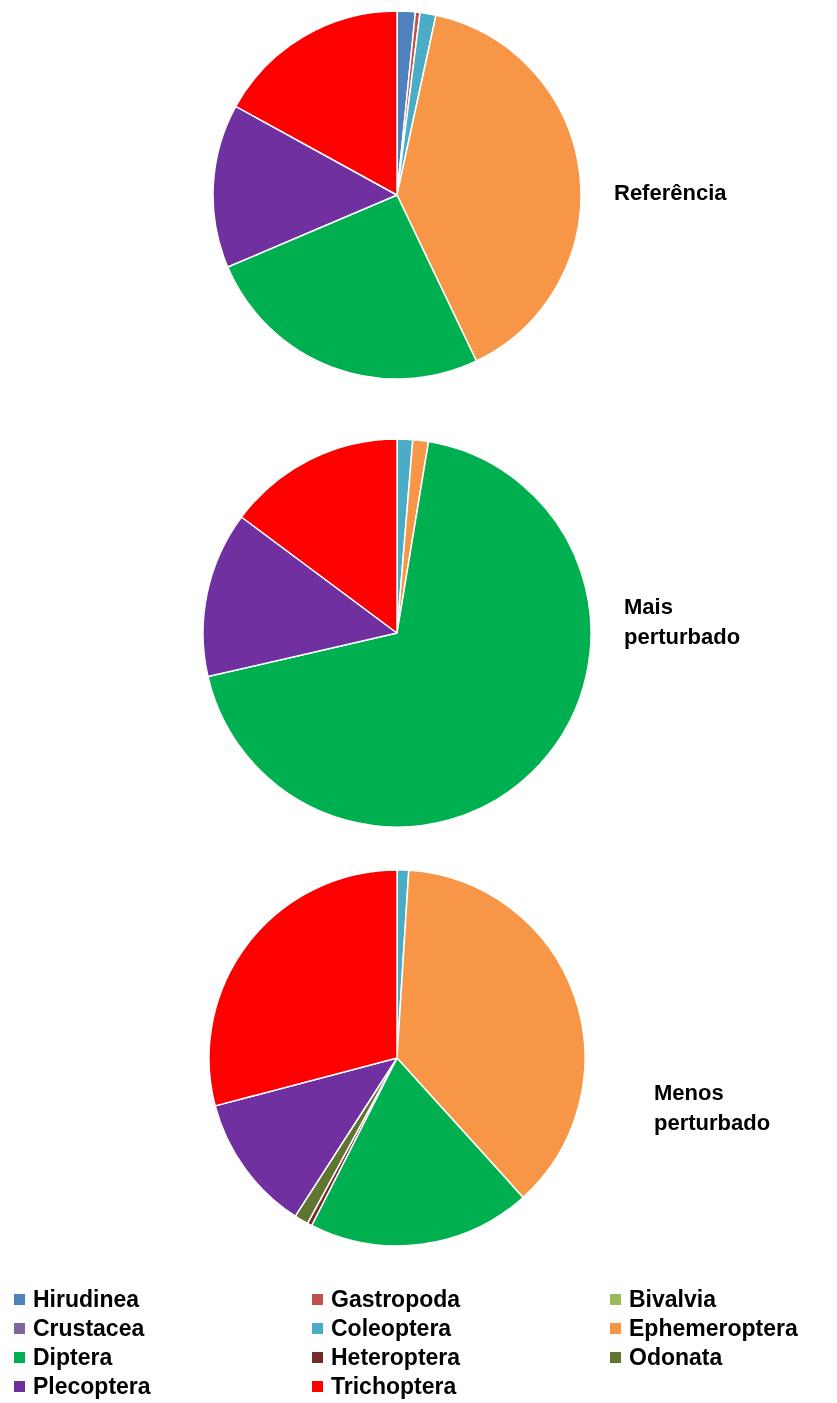 The width and height of the screenshot is (837, 1403). I want to click on legend-label: Diptera, so click(73, 1357).